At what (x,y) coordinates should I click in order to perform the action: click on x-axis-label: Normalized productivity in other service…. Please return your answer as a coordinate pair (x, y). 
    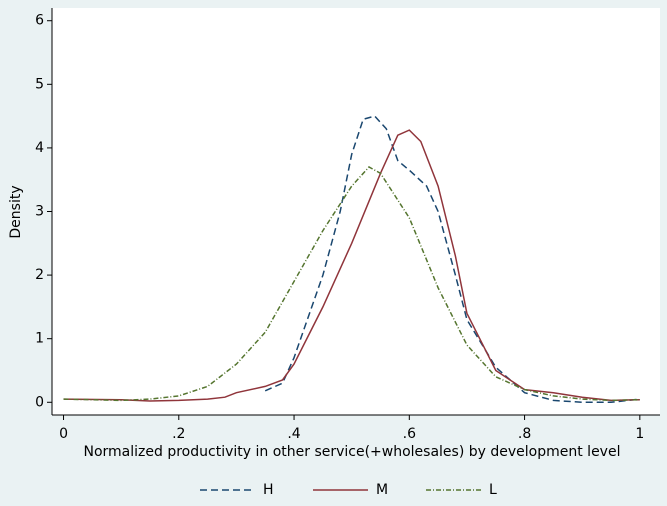
    Looking at the image, I should click on (352, 452).